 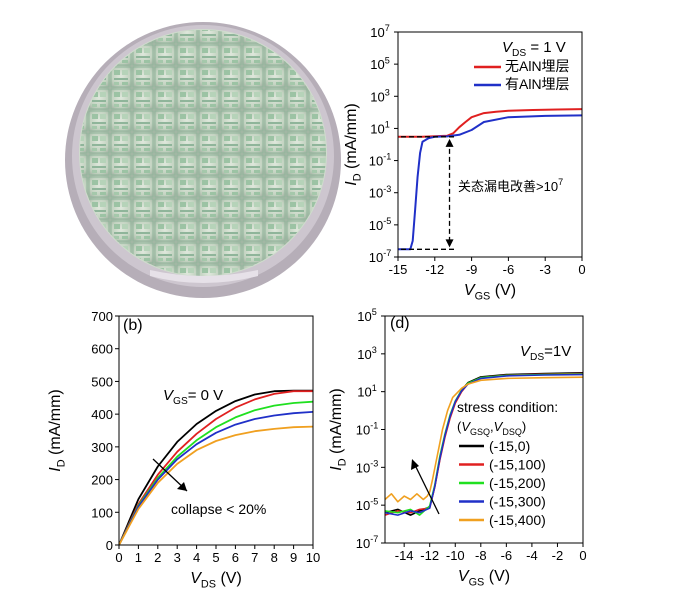 What do you see at coordinates (449, 243) in the screenshot?
I see `improvement-arrowhead-down` at bounding box center [449, 243].